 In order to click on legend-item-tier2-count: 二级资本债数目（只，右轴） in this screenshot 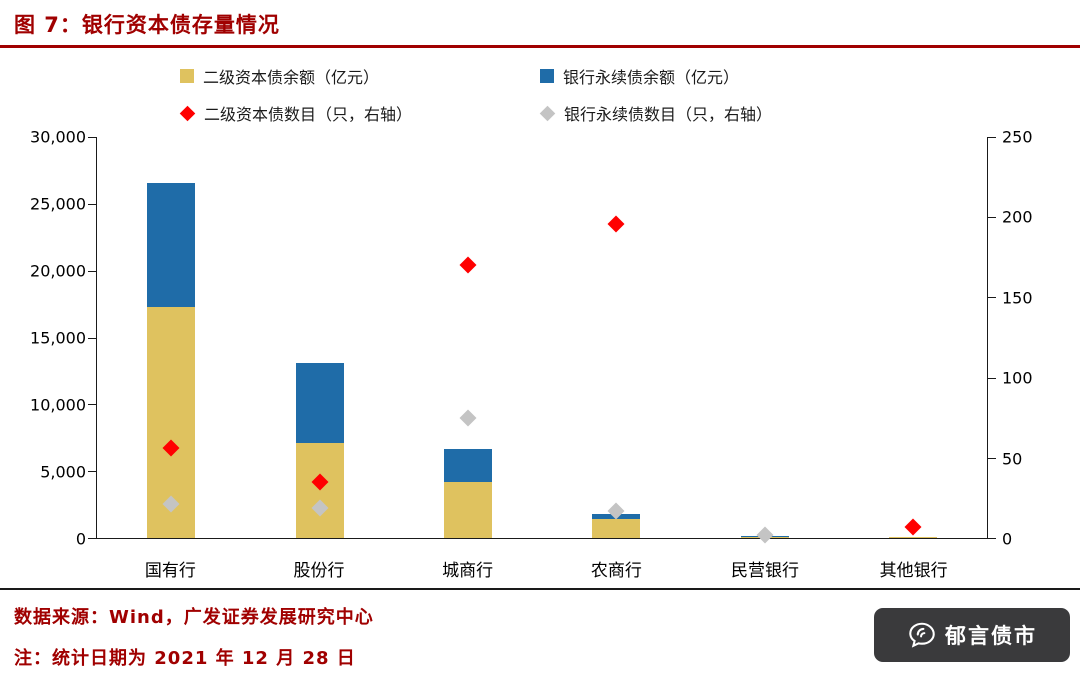, I will do `click(359, 113)`.